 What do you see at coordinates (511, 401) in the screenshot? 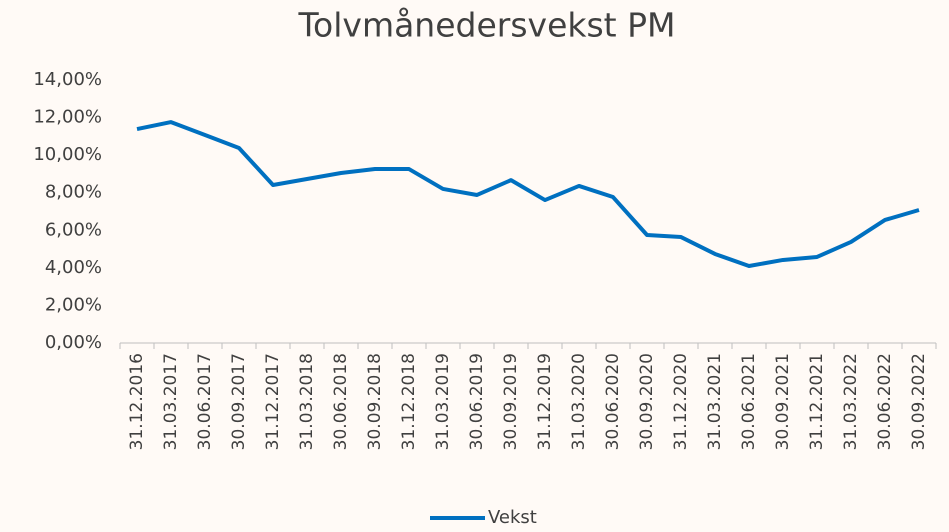
I see `x-tick-label: 30.09.2019` at bounding box center [511, 401].